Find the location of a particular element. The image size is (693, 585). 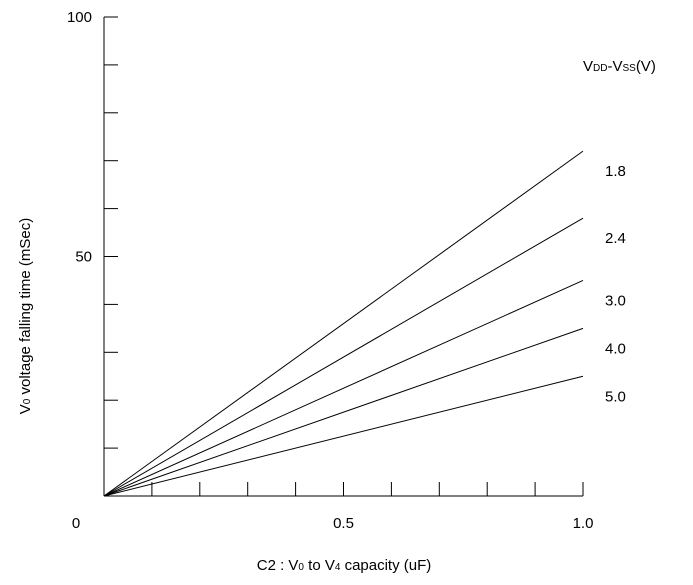

y-tick-label: 100 is located at coordinates (79, 17).